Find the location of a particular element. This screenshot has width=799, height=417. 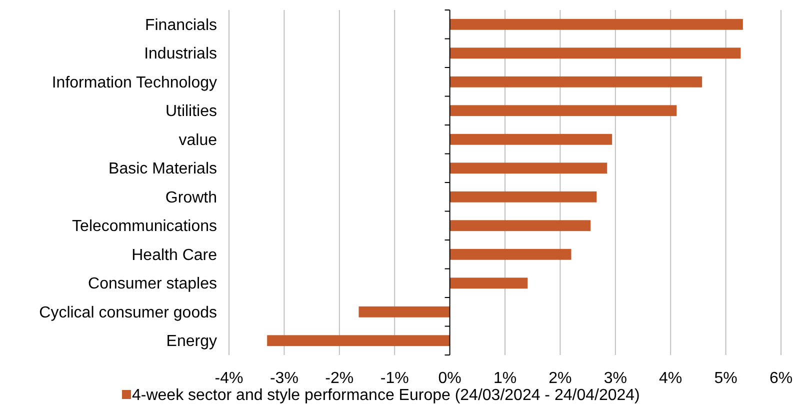

y-tick-label: value is located at coordinates (198, 140).